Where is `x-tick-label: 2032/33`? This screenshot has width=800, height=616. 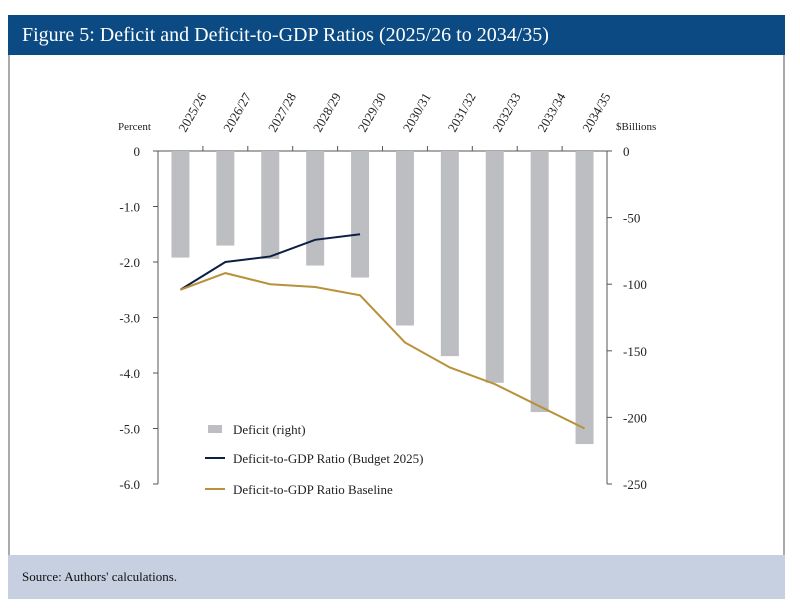 x-tick-label: 2032/33 is located at coordinates (506, 112).